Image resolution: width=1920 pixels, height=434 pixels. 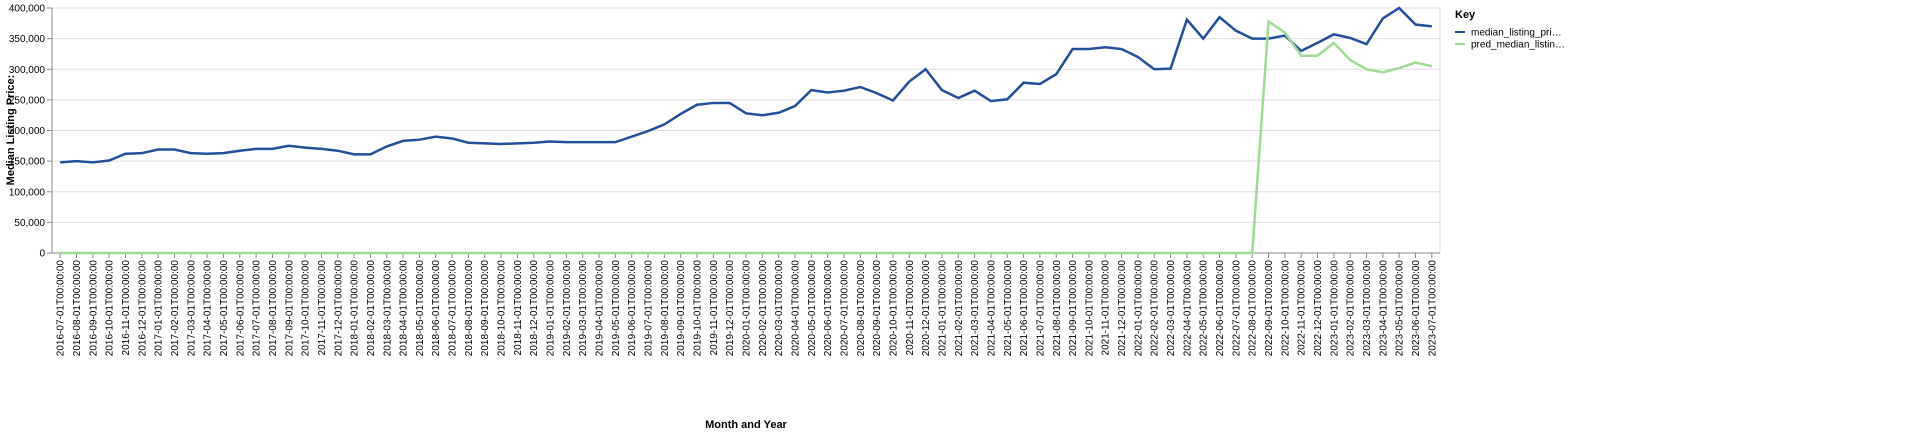 What do you see at coordinates (1040, 308) in the screenshot?
I see `x-tick-label: 2021-07-01T00:00:00` at bounding box center [1040, 308].